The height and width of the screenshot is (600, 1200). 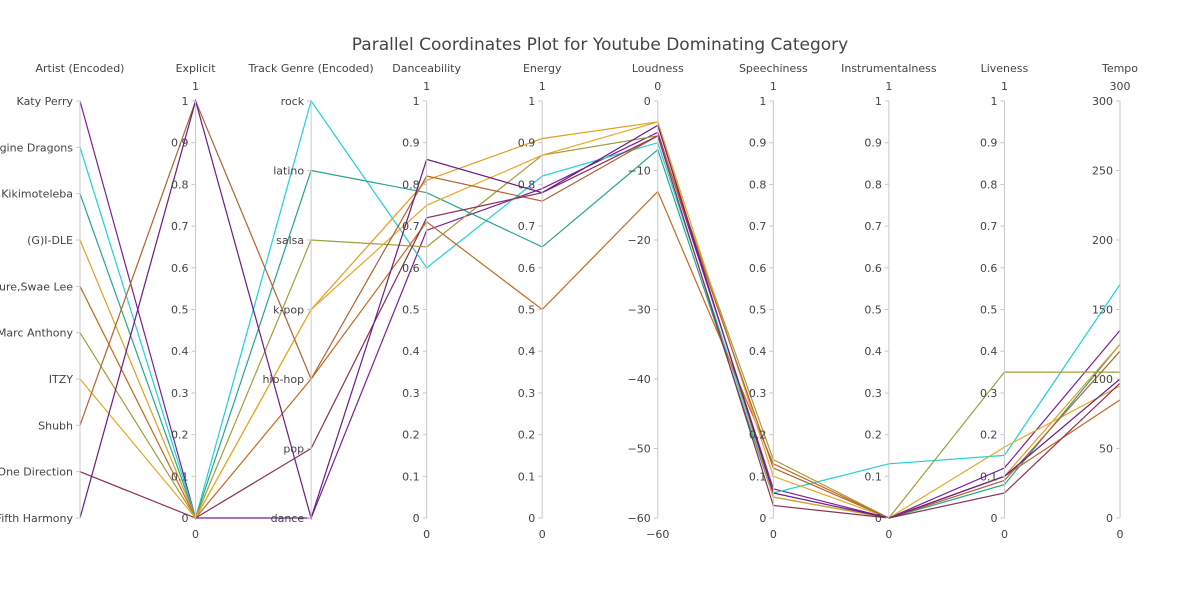 I want to click on tick-label-energy: 0.6, so click(x=527, y=268).